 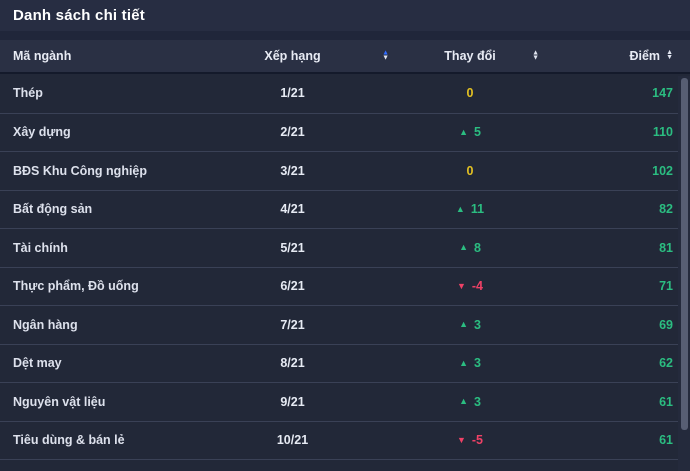 I want to click on change-value: 8, so click(x=477, y=247).